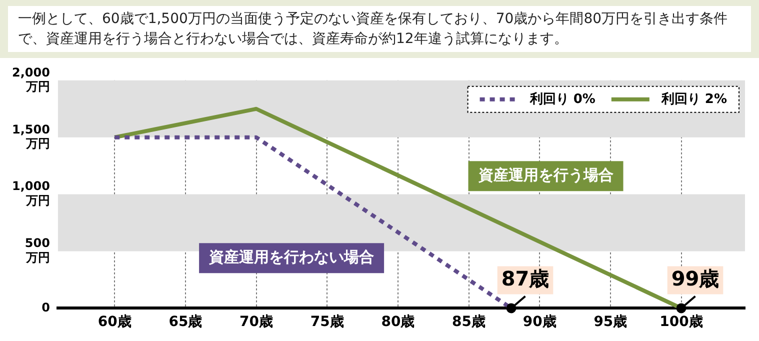 Image resolution: width=759 pixels, height=341 pixels. Describe the element at coordinates (31, 193) in the screenshot. I see `y-tick-label: 1,000 万円` at that location.